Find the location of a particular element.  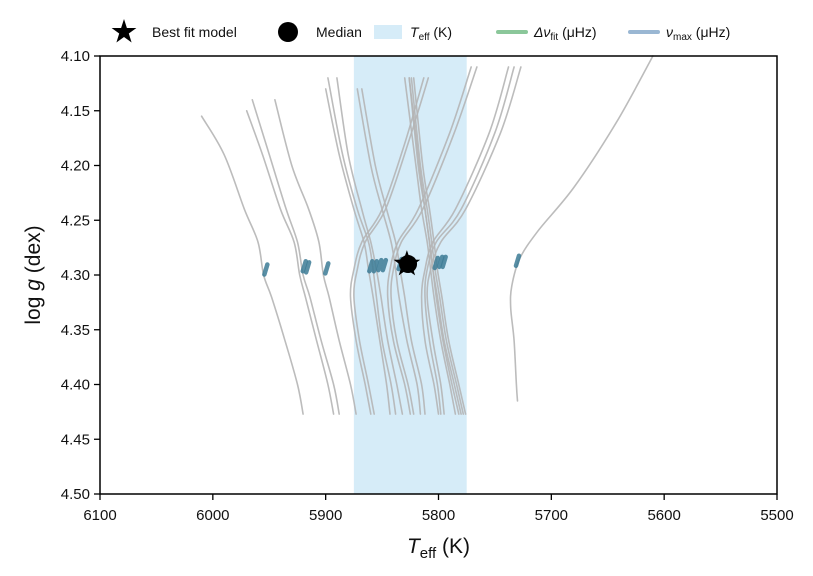

legend-item-teff: Teff (K) is located at coordinates (413, 33).